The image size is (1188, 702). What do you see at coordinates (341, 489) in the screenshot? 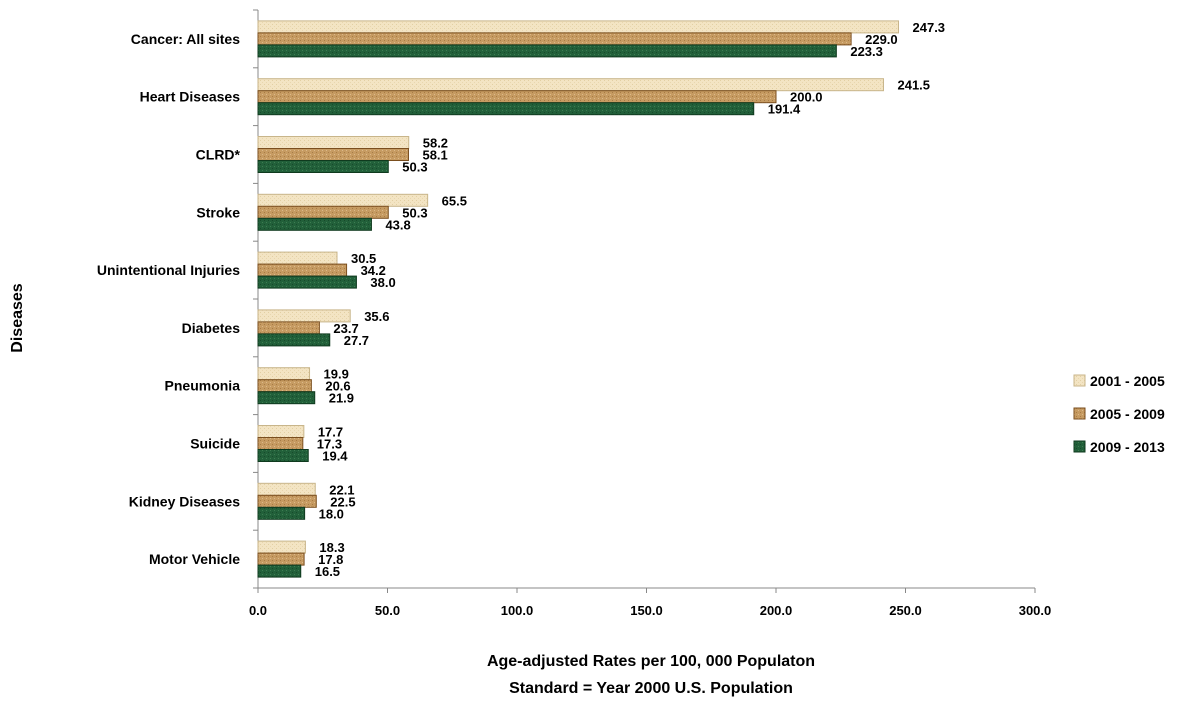
I see `data-label: 22.1` at bounding box center [341, 489].